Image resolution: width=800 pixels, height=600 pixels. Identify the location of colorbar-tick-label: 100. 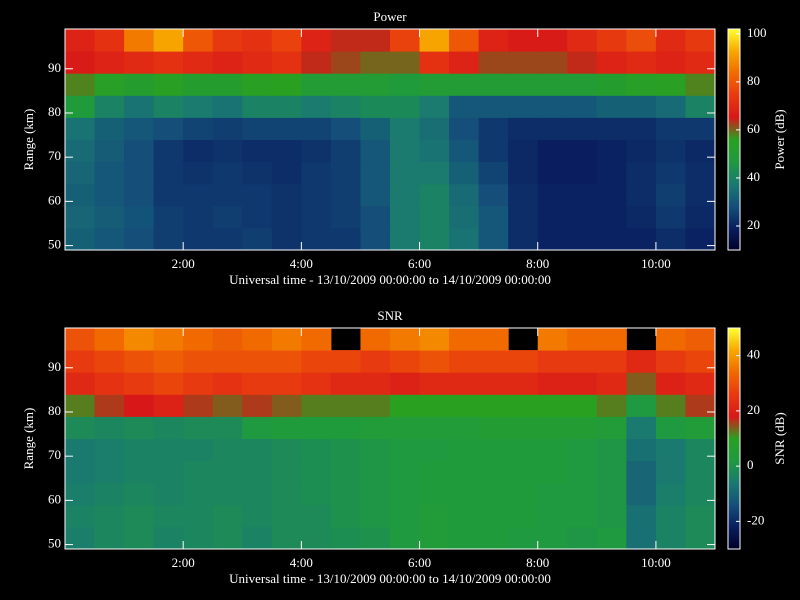
(757, 32).